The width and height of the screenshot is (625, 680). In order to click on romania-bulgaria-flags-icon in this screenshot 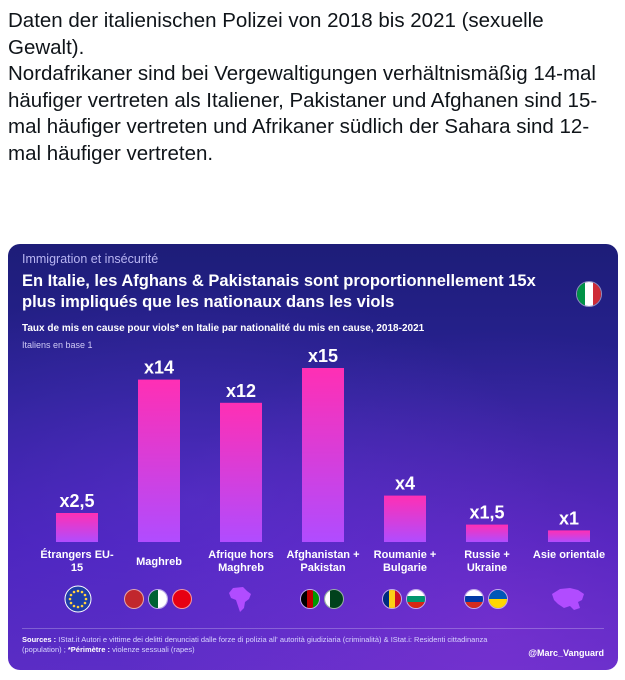, I will do `click(404, 599)`.